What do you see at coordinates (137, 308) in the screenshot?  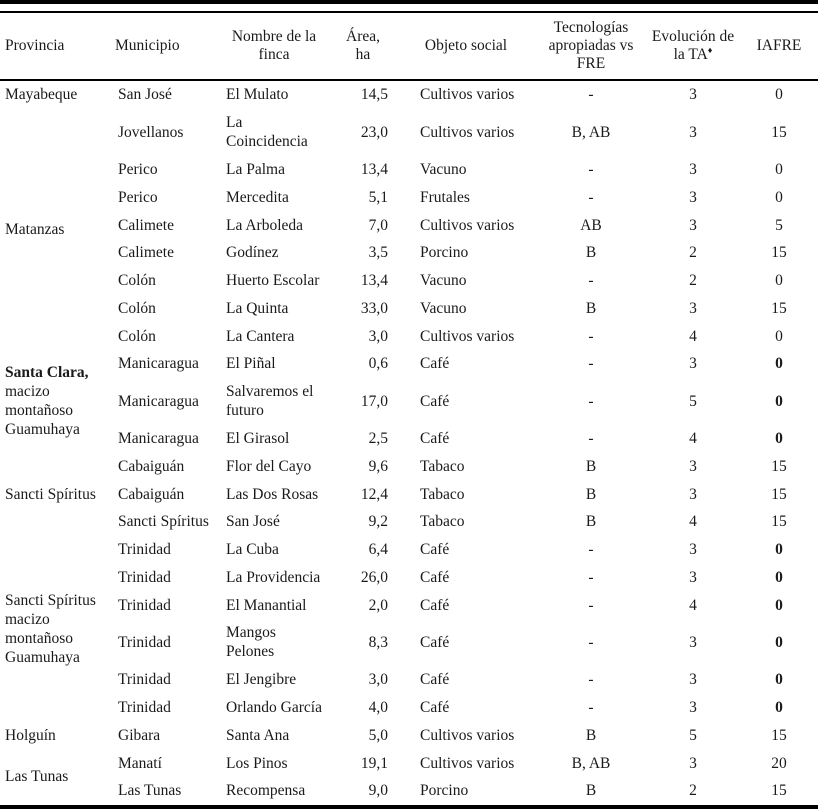 I see `cell-municipio: Colón` at bounding box center [137, 308].